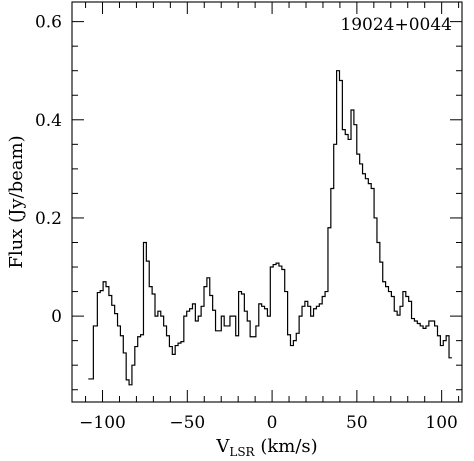 The image size is (474, 461). What do you see at coordinates (48, 23) in the screenshot?
I see `y-tick-label: 0.6` at bounding box center [48, 23].